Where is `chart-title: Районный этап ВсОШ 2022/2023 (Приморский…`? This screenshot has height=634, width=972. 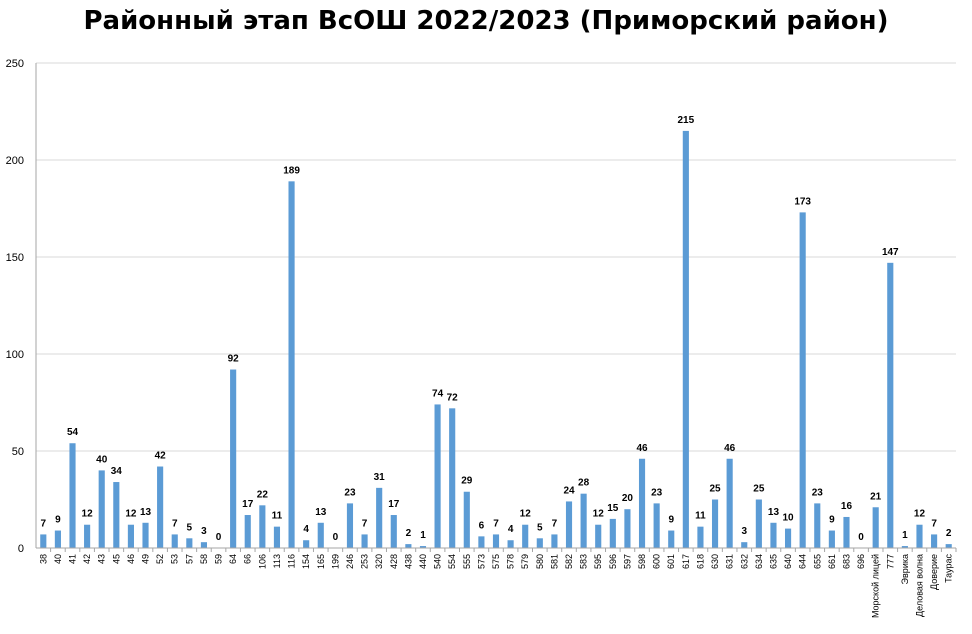
chart-title: Районный этап ВсОШ 2022/2023 (Приморский… is located at coordinates (486, 21).